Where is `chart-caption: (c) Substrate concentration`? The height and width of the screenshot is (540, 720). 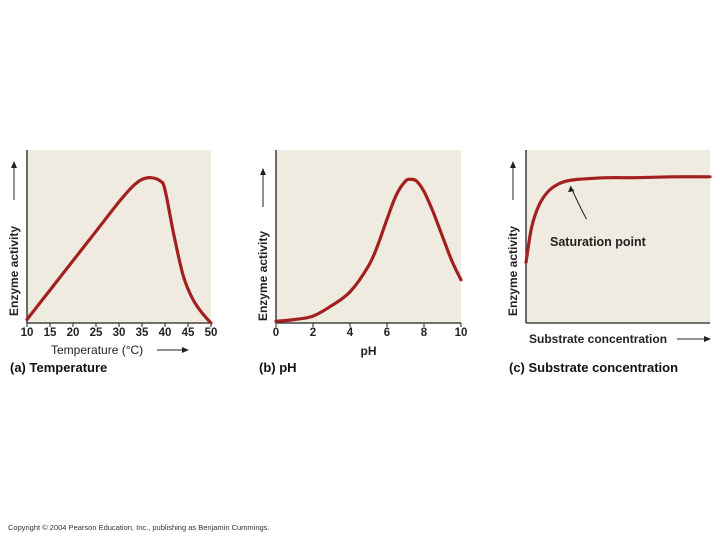 chart-caption: (c) Substrate concentration is located at coordinates (593, 367).